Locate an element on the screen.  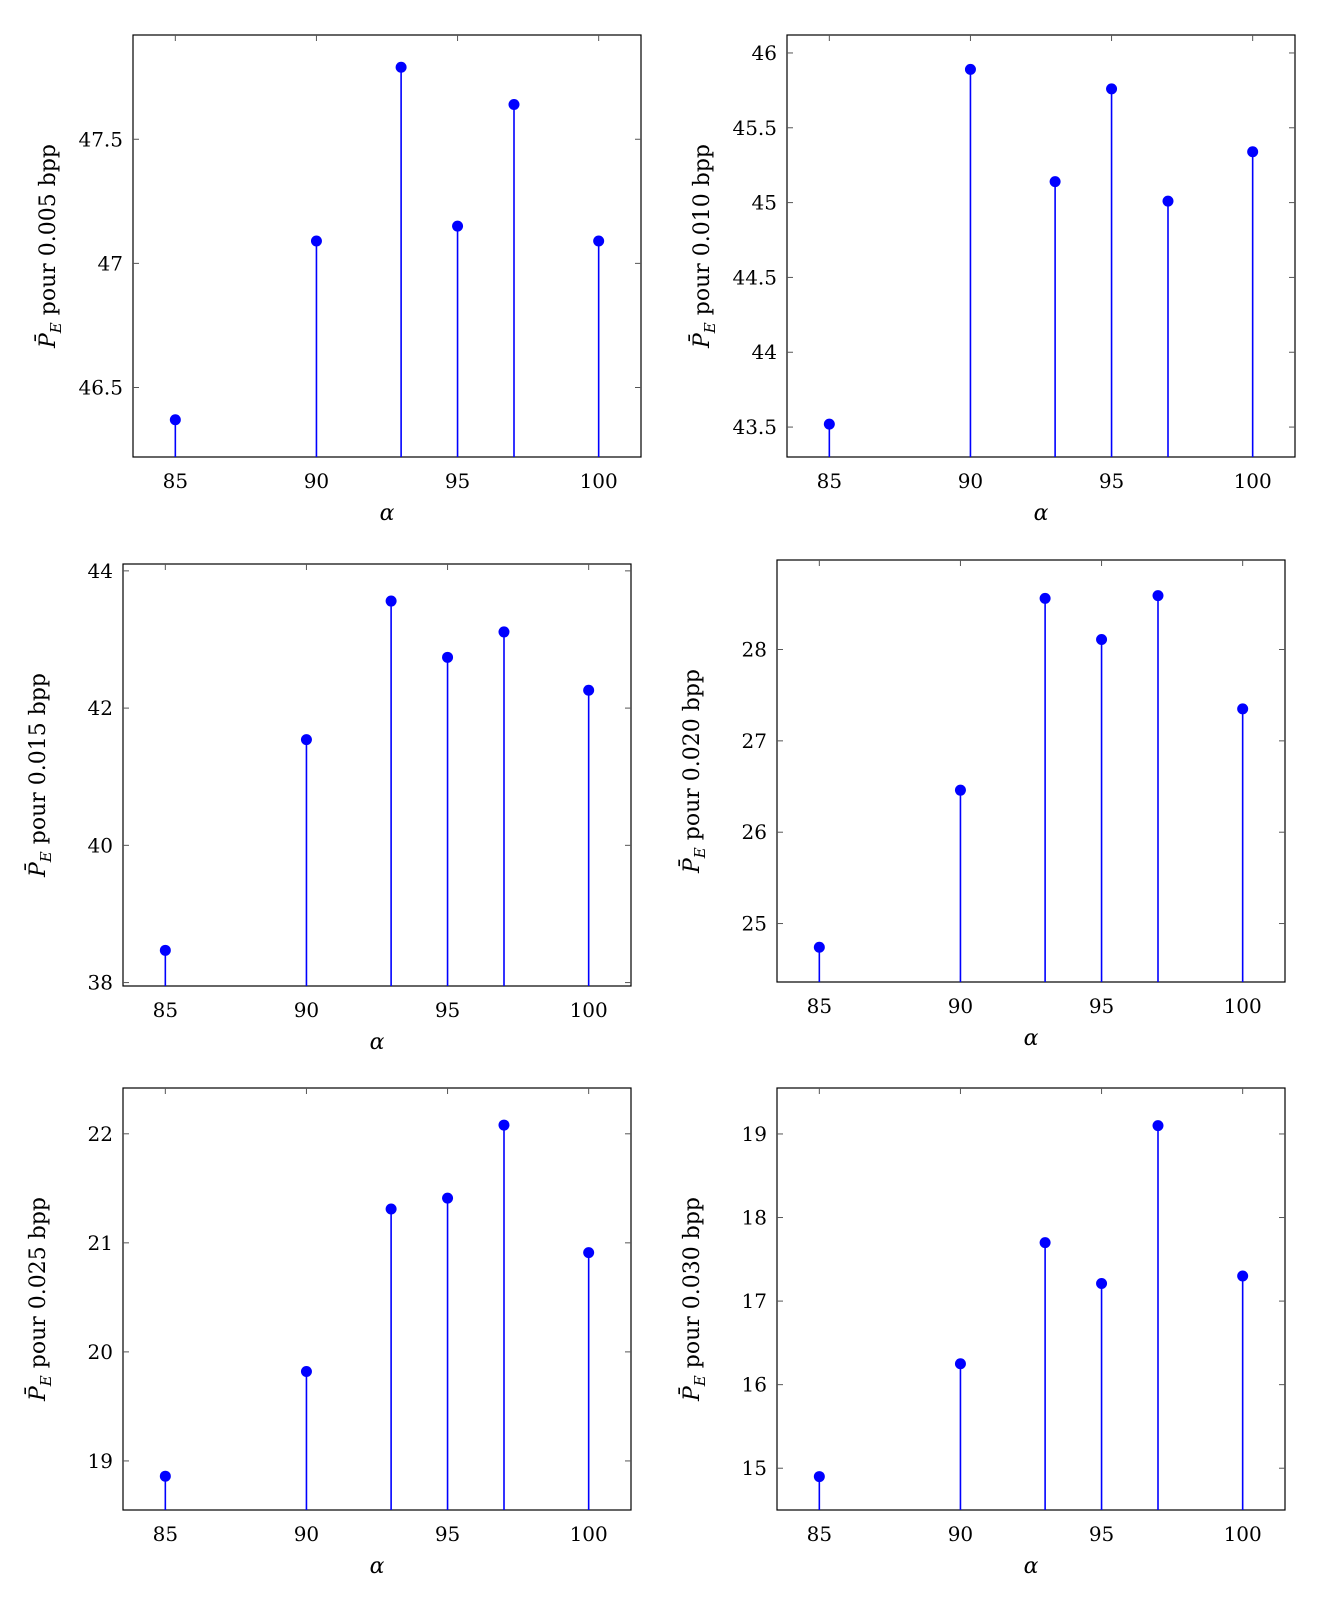
y-tick-label: 44 is located at coordinates (764, 352).